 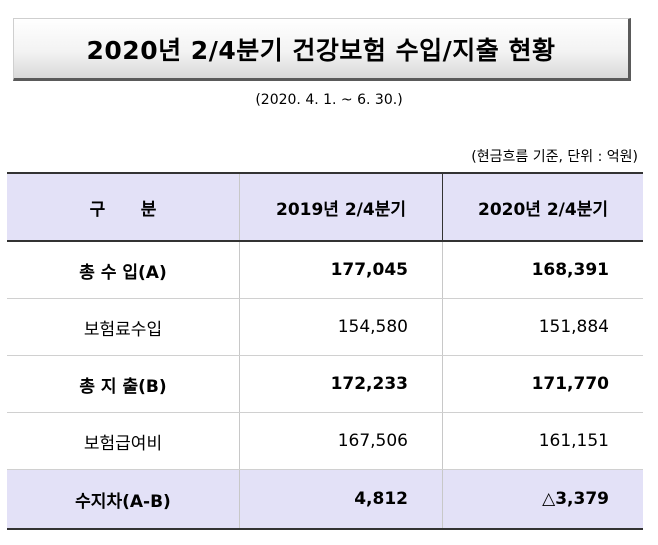 I want to click on title-box: 2020년 2/4분기 건강보험 수입/지출 현황, so click(x=322, y=49).